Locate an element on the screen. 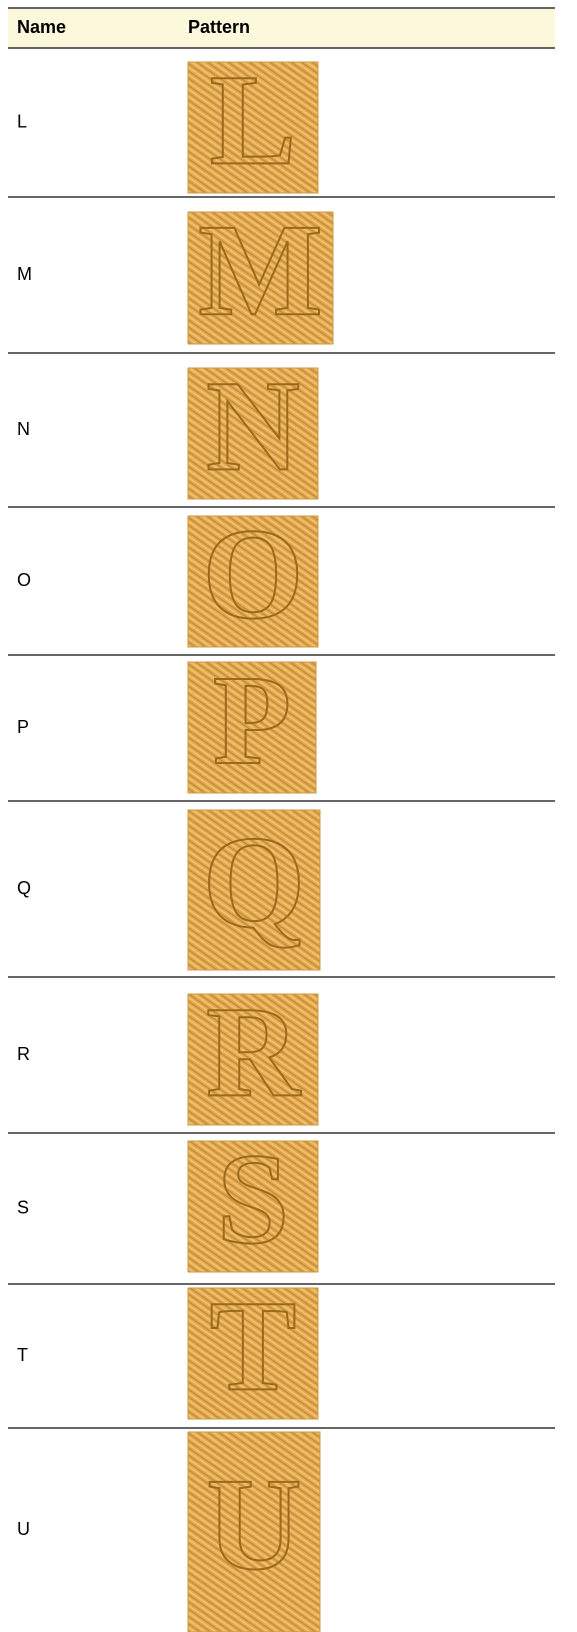 This screenshot has width=577, height=1632. row-name: O is located at coordinates (24, 580).